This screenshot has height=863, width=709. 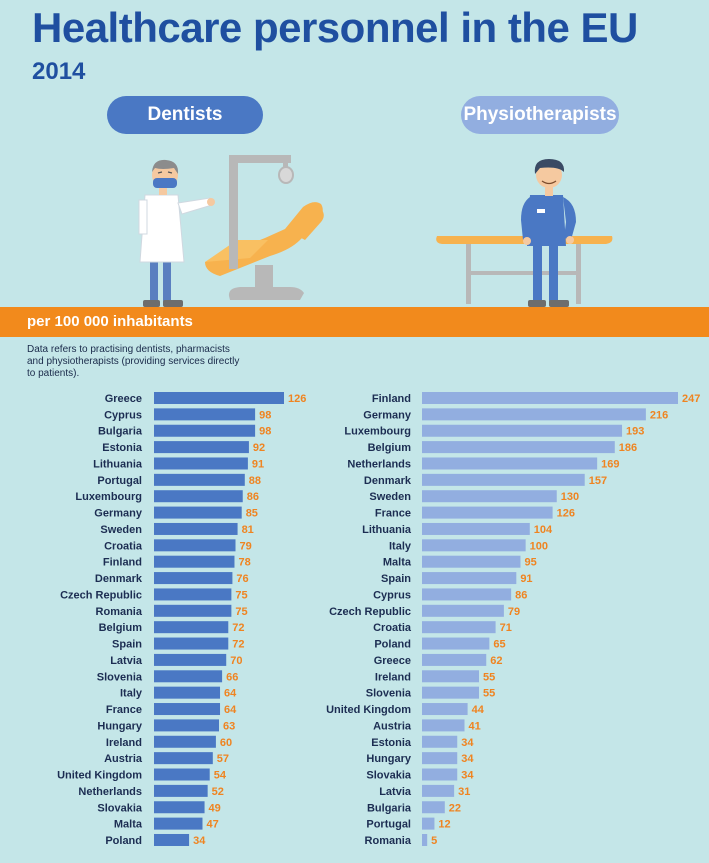 I want to click on dentists-category-label: Croatia, so click(x=123, y=546).